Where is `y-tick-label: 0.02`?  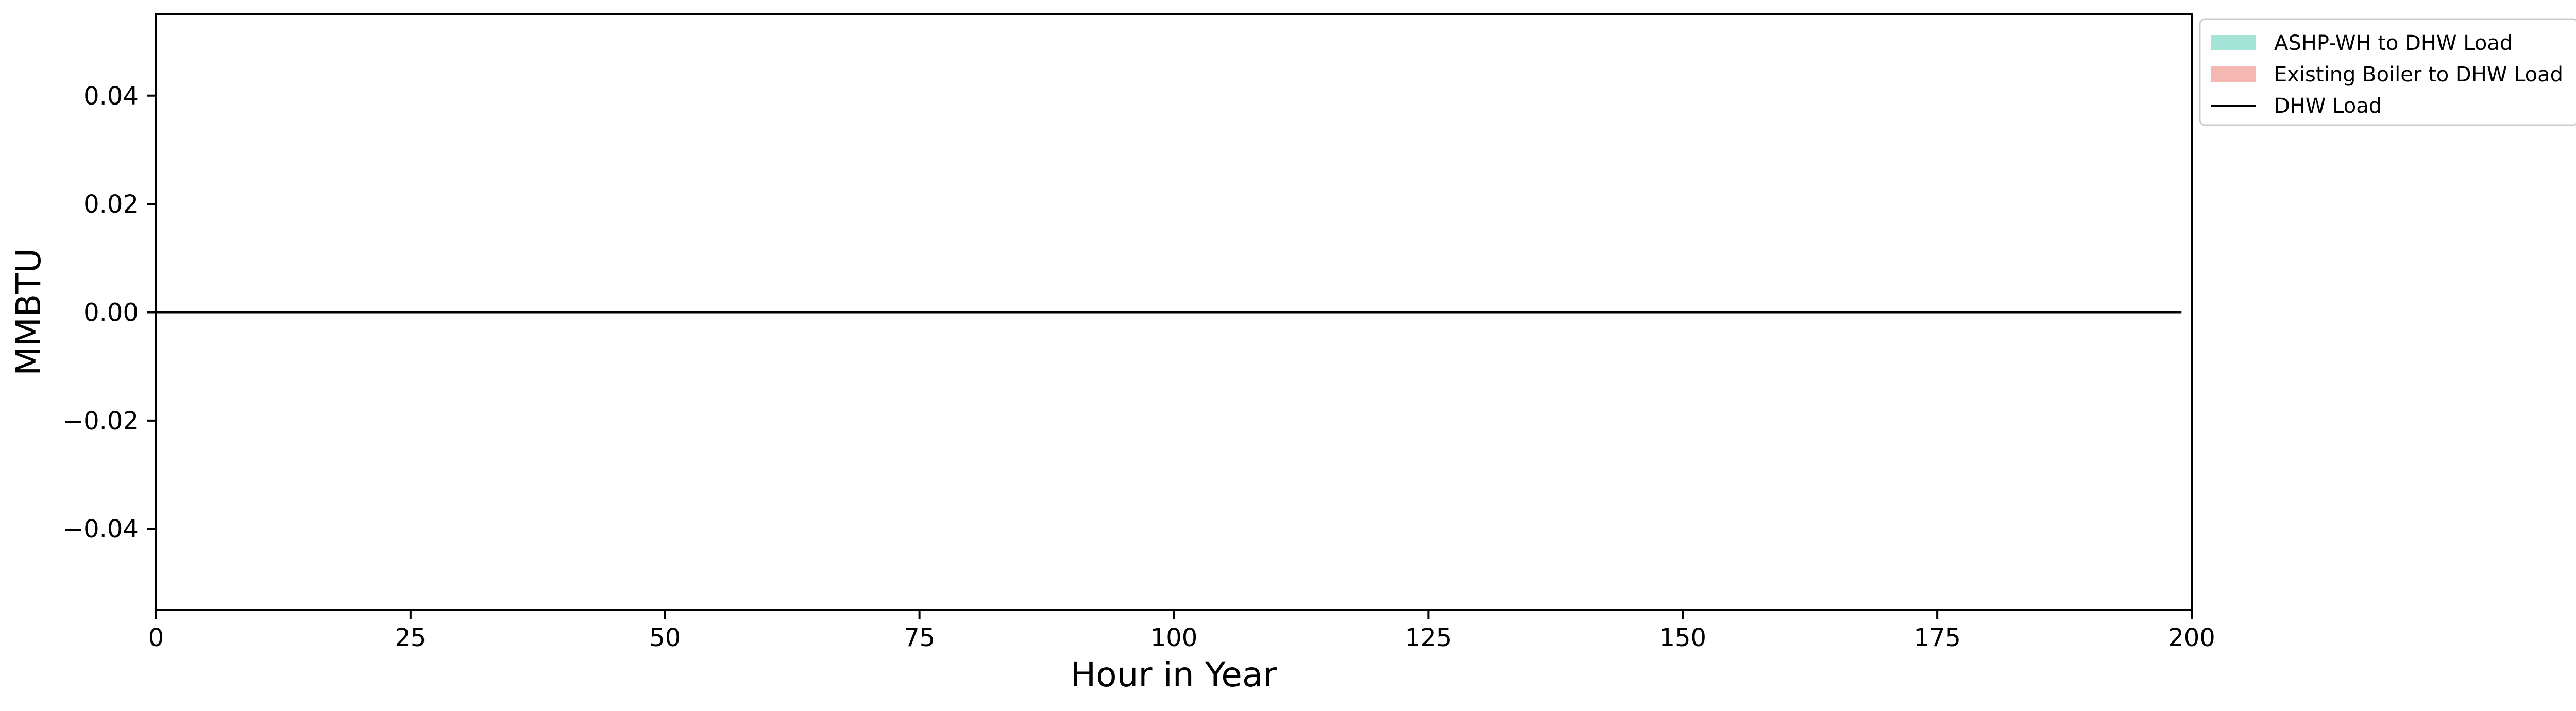
y-tick-label: 0.02 is located at coordinates (111, 204).